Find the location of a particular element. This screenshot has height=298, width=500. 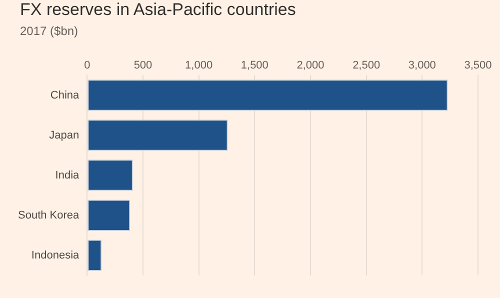

y-tick-label: South Korea is located at coordinates (49, 215).